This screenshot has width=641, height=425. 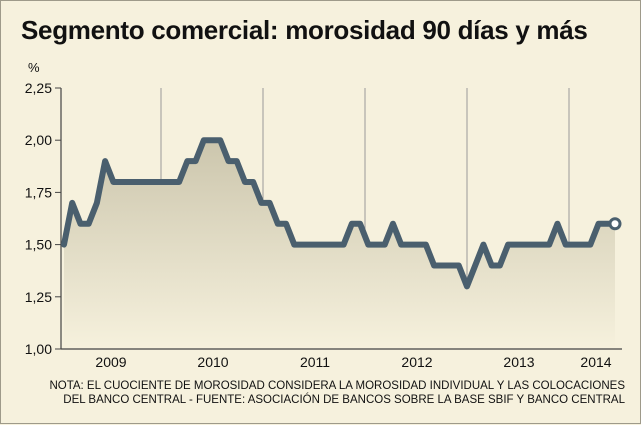 What do you see at coordinates (38, 245) in the screenshot?
I see `y-tick-label: 1,50` at bounding box center [38, 245].